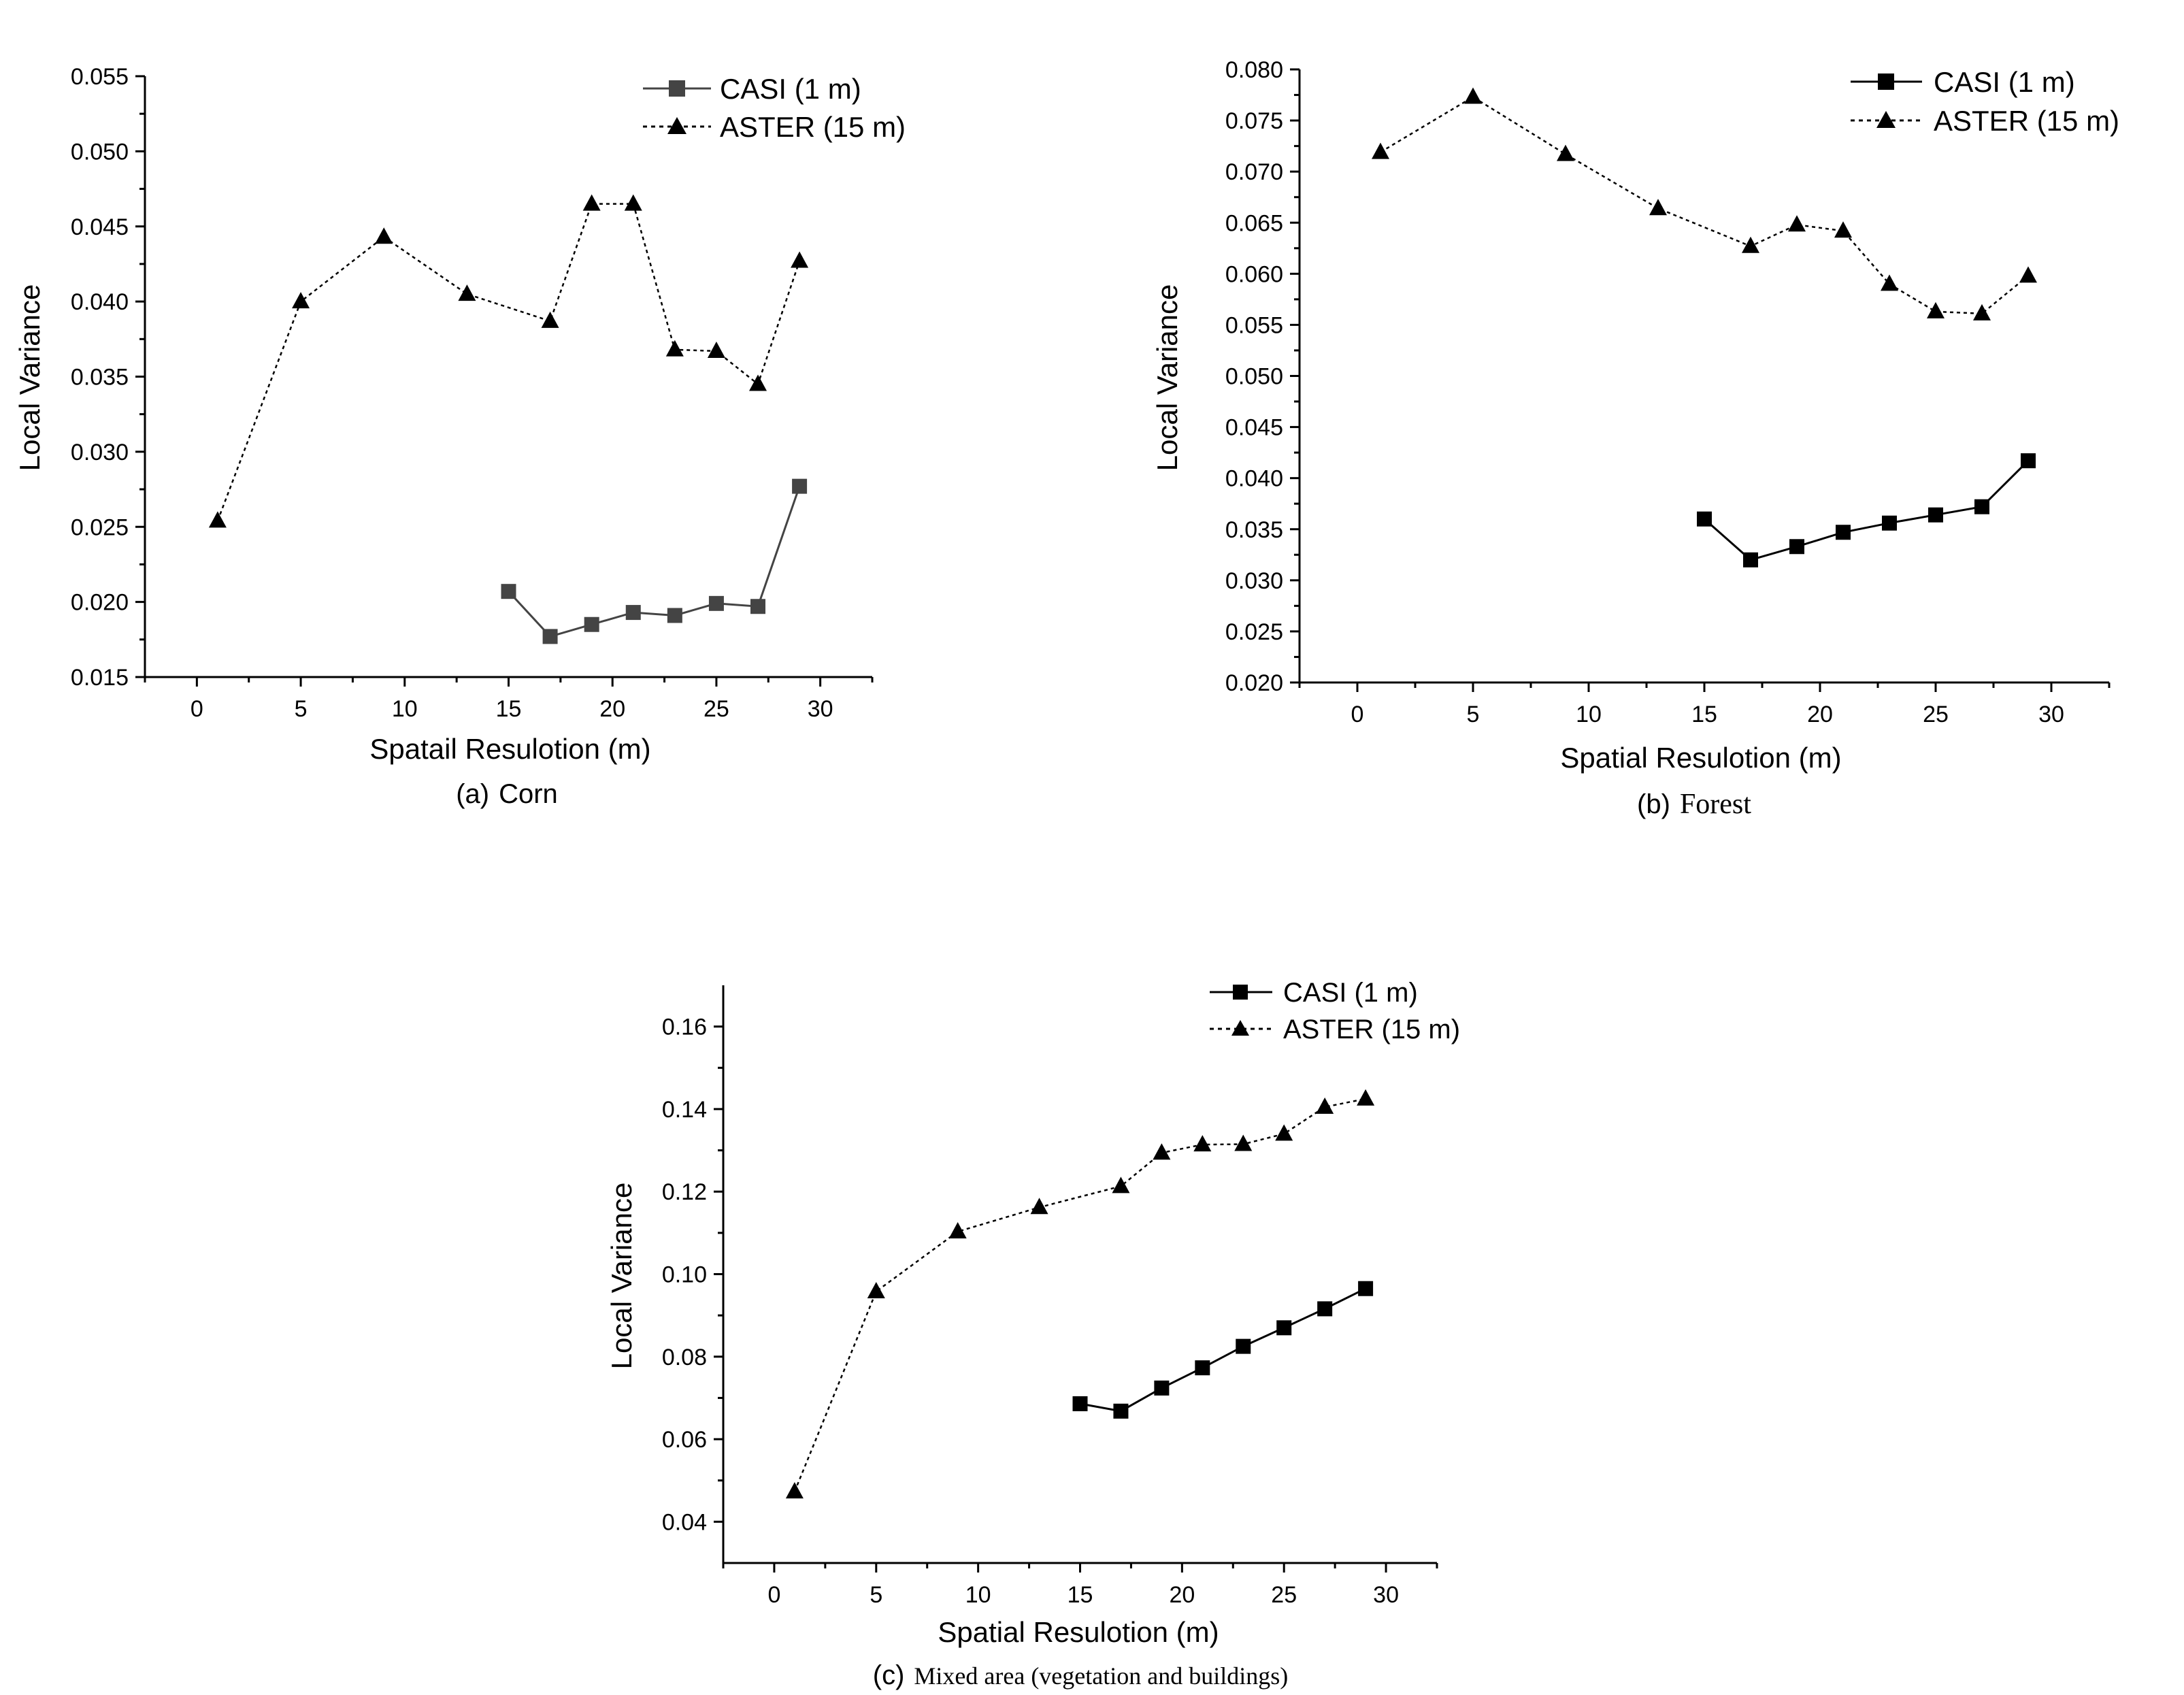 This screenshot has width=2184, height=1695. I want to click on caption-prefix: (c), so click(889, 1675).